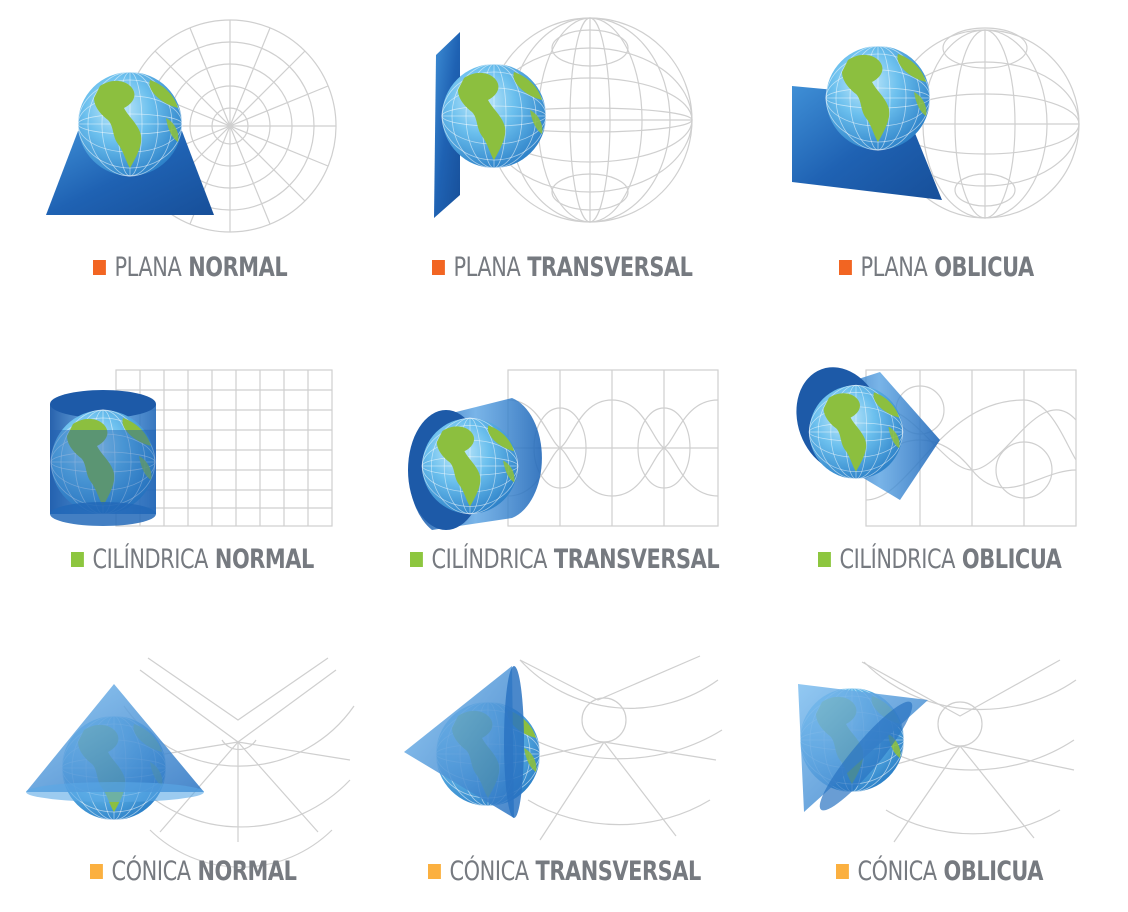 This screenshot has width=1128, height=912. What do you see at coordinates (193, 871) in the screenshot?
I see `caption-conica-normal: CÓNICA NORMAL` at bounding box center [193, 871].